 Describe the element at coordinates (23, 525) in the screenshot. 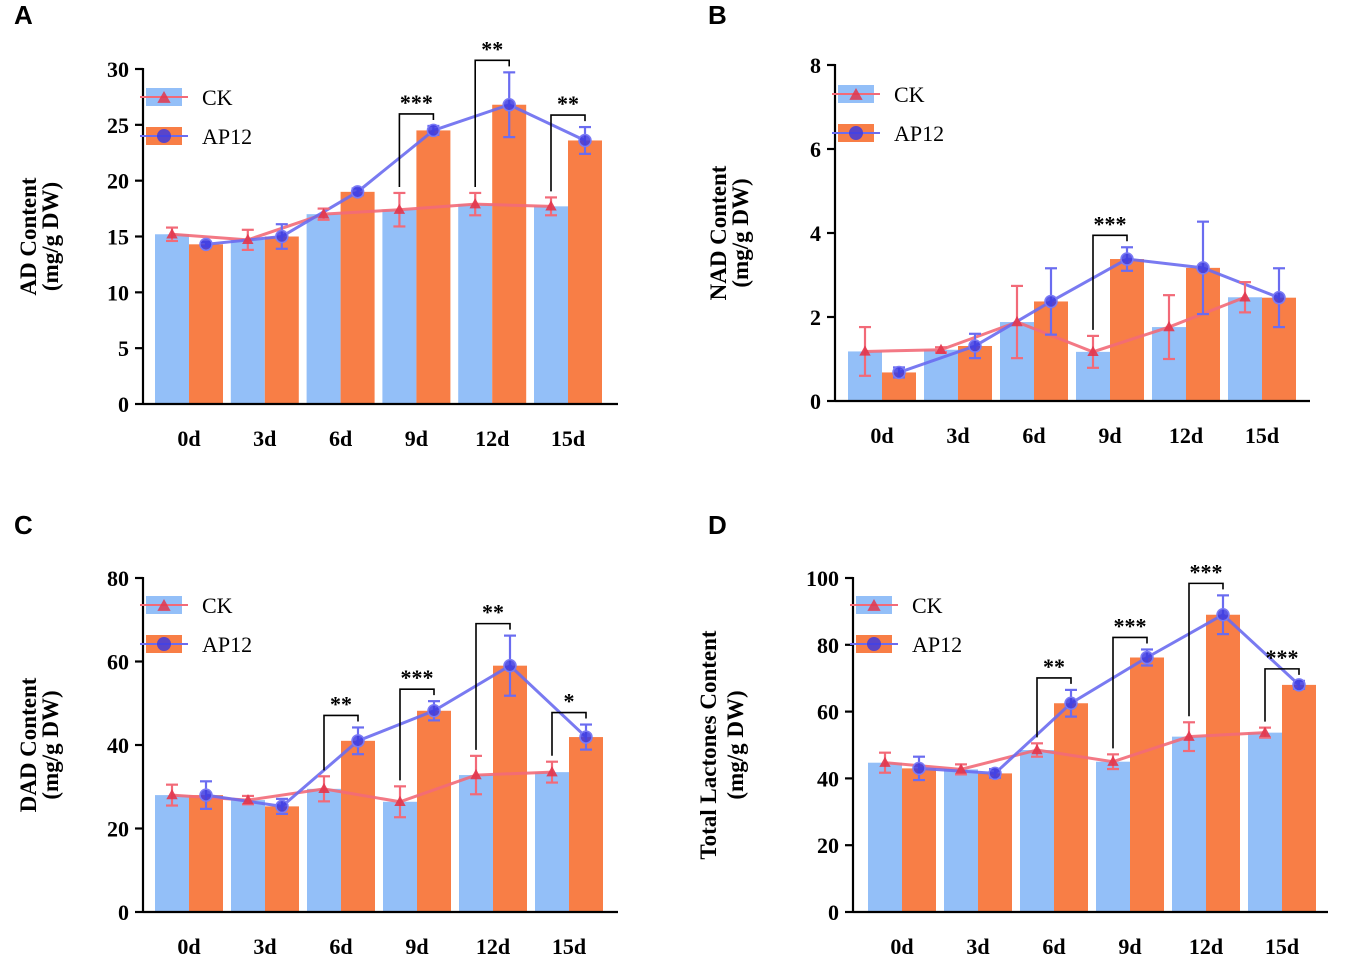

I see `panel-label: C` at that location.